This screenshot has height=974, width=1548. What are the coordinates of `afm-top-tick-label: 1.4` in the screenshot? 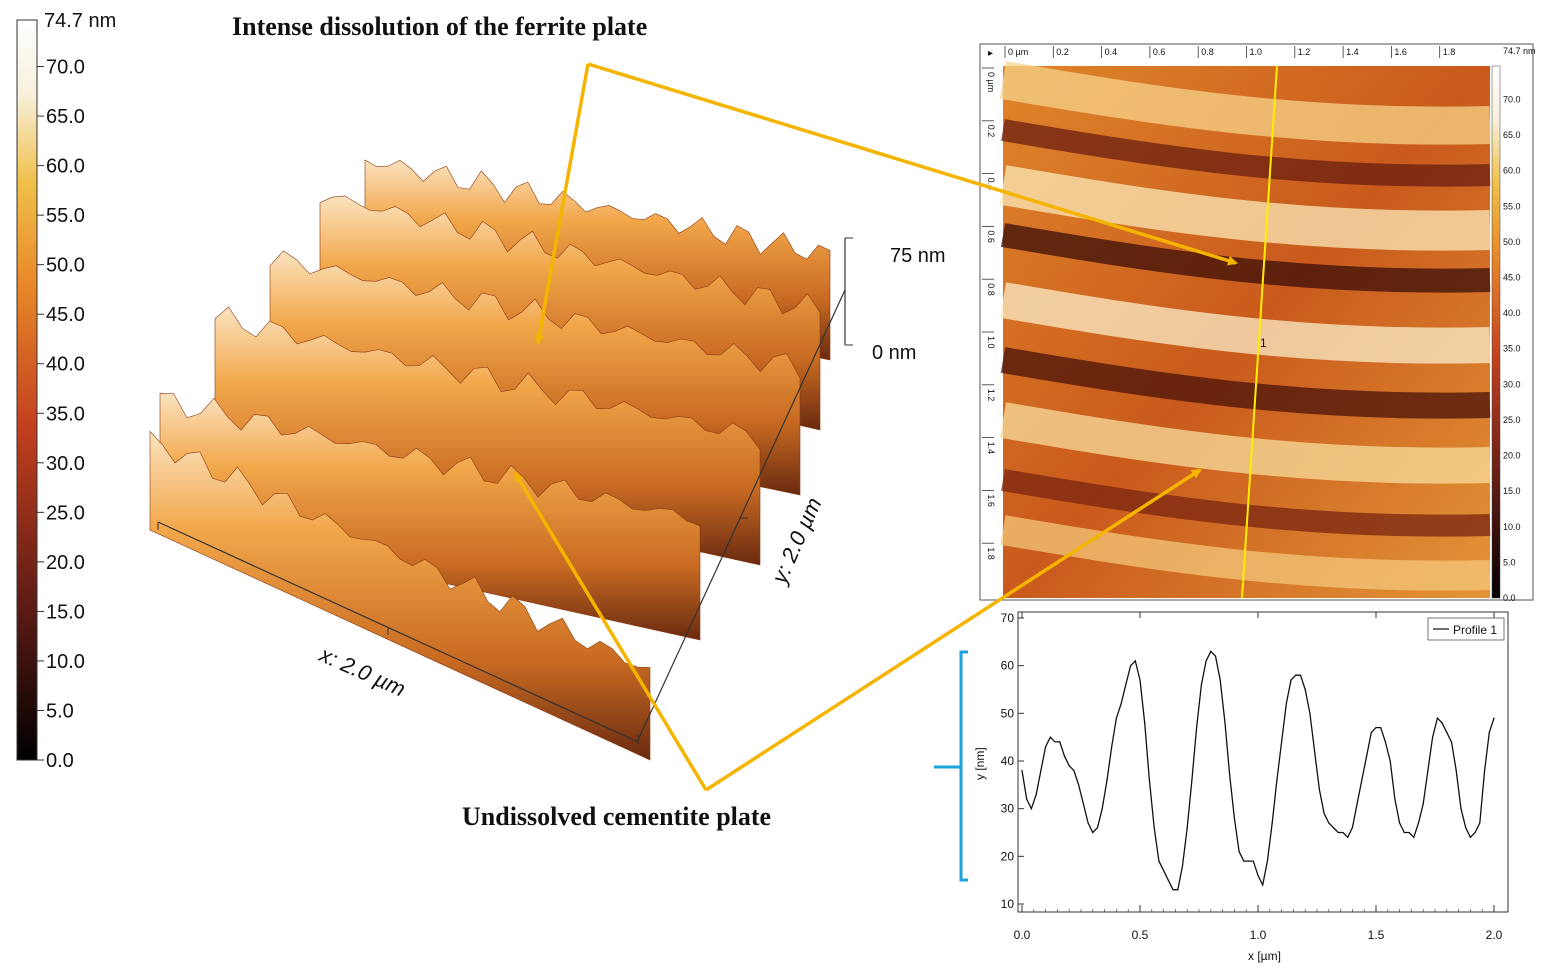 It's located at (1352, 52).